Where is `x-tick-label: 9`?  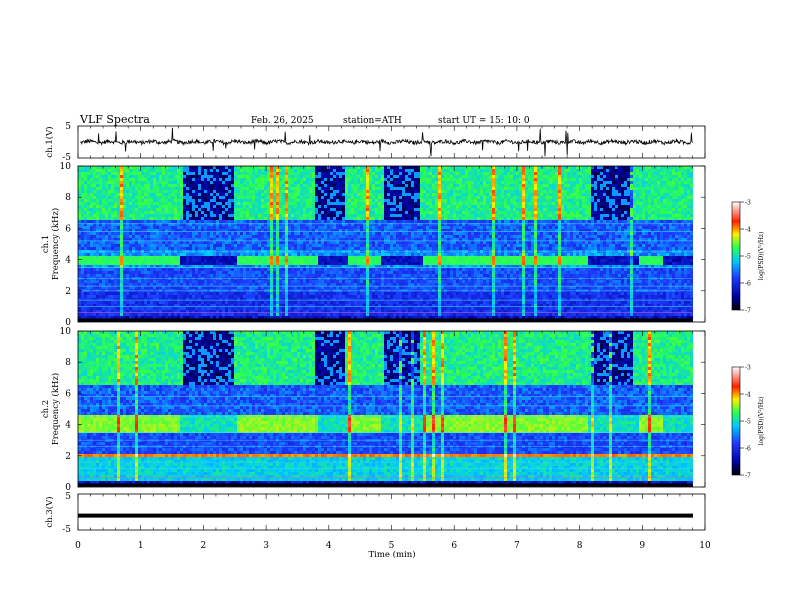
x-tick-label: 9 is located at coordinates (642, 546).